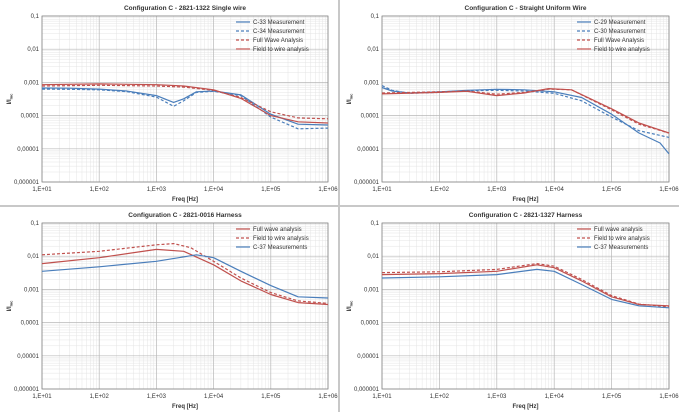 The width and height of the screenshot is (679, 417). I want to click on horizontal-divider, so click(339, 206).